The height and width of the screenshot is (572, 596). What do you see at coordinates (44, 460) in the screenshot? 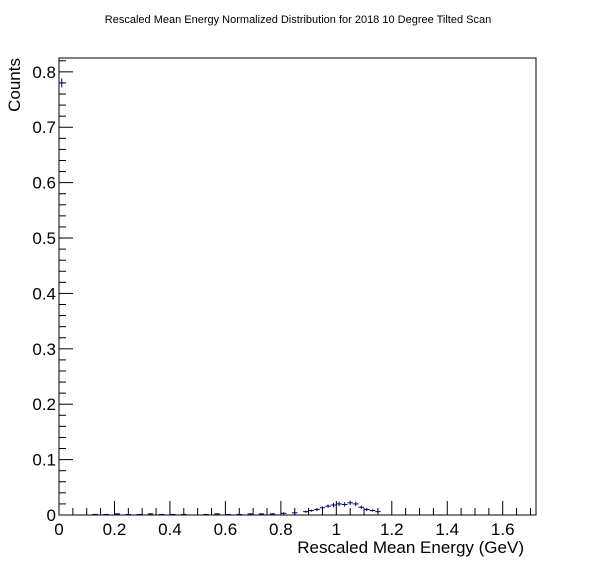
I see `y-tick-label: 0.1` at bounding box center [44, 460].